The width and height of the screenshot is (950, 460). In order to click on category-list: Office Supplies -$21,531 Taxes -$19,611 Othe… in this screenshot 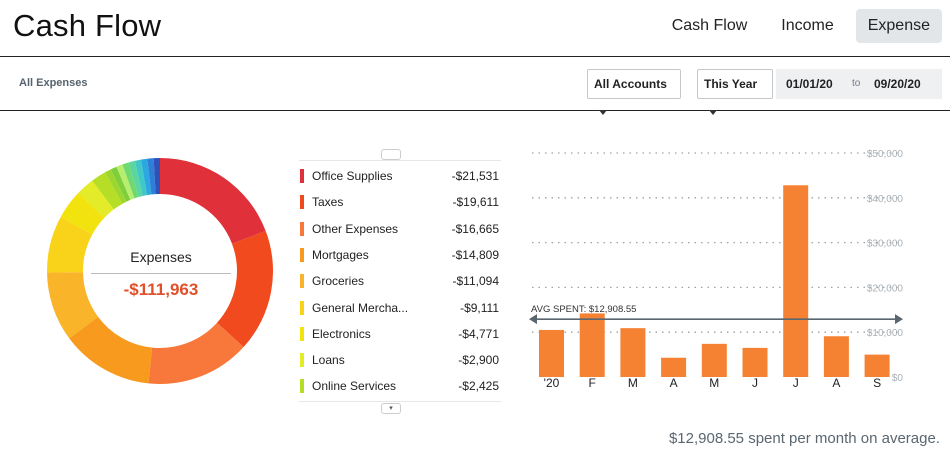, I will do `click(400, 281)`.